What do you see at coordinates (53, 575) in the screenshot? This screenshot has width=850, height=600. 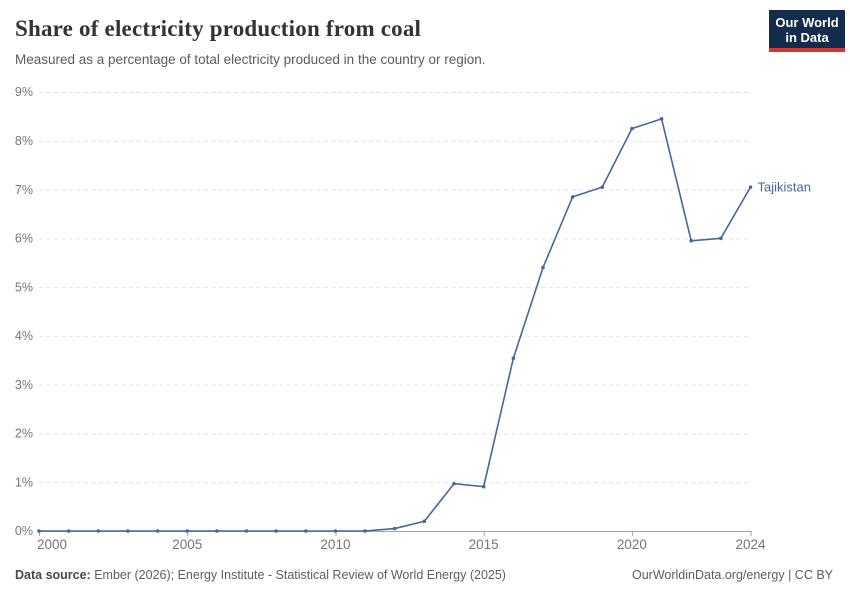 I see `data-source-label: Data source:` at bounding box center [53, 575].